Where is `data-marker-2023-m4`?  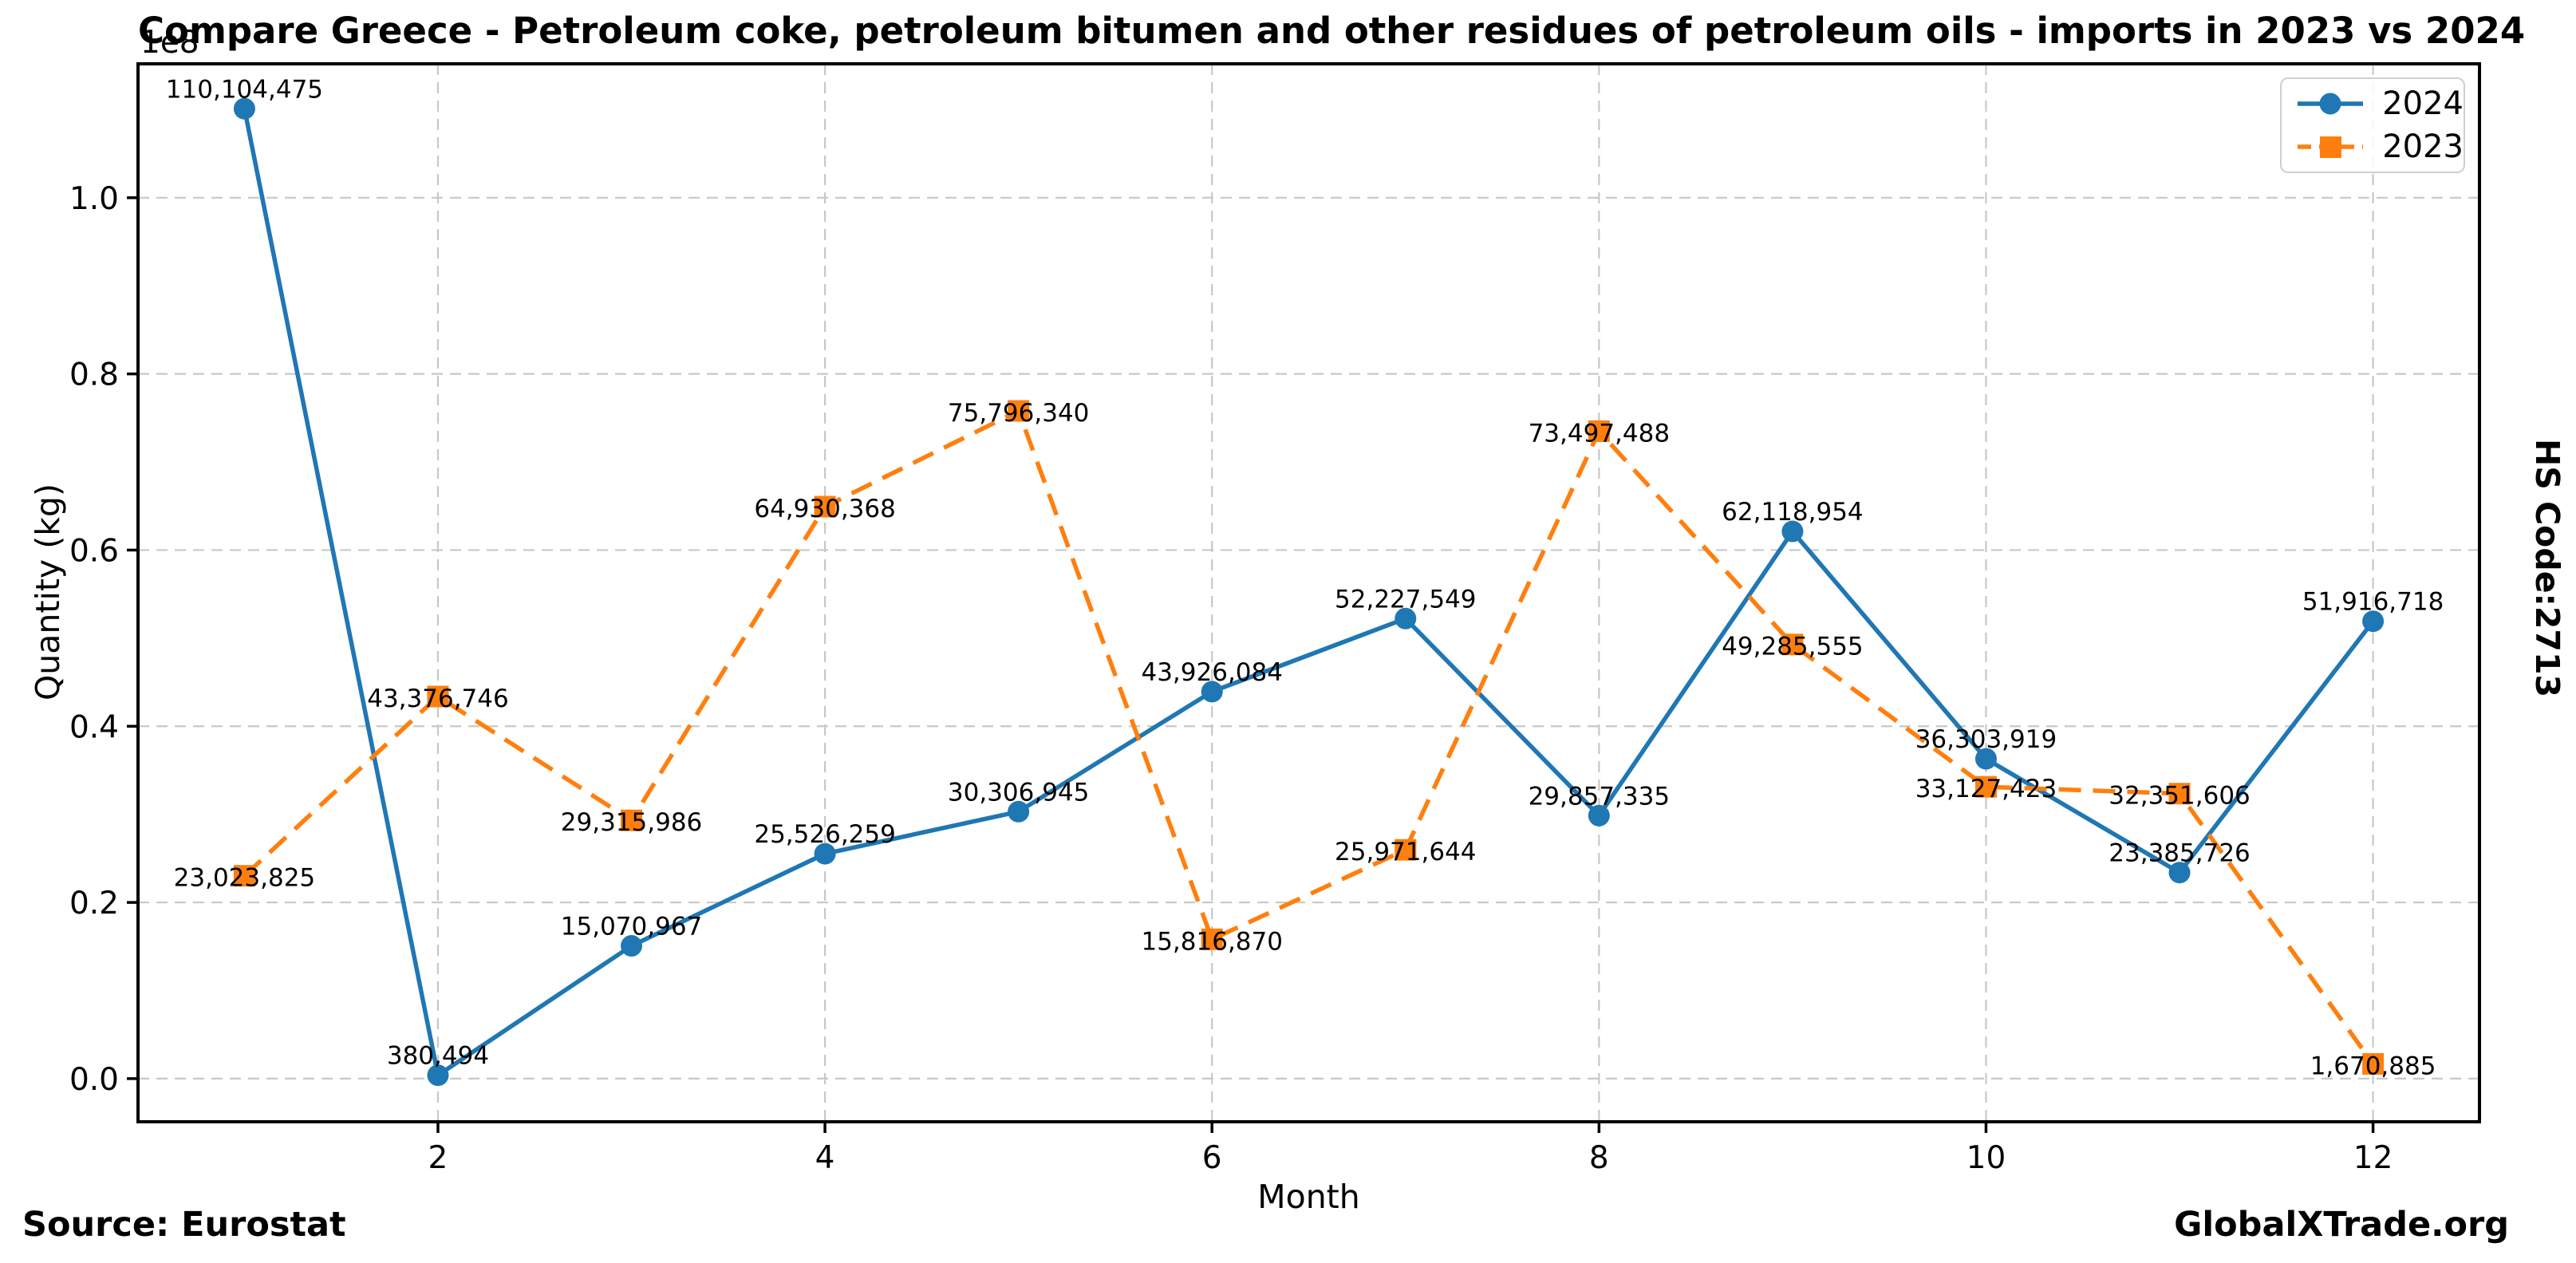
data-marker-2023-m4 is located at coordinates (825, 506).